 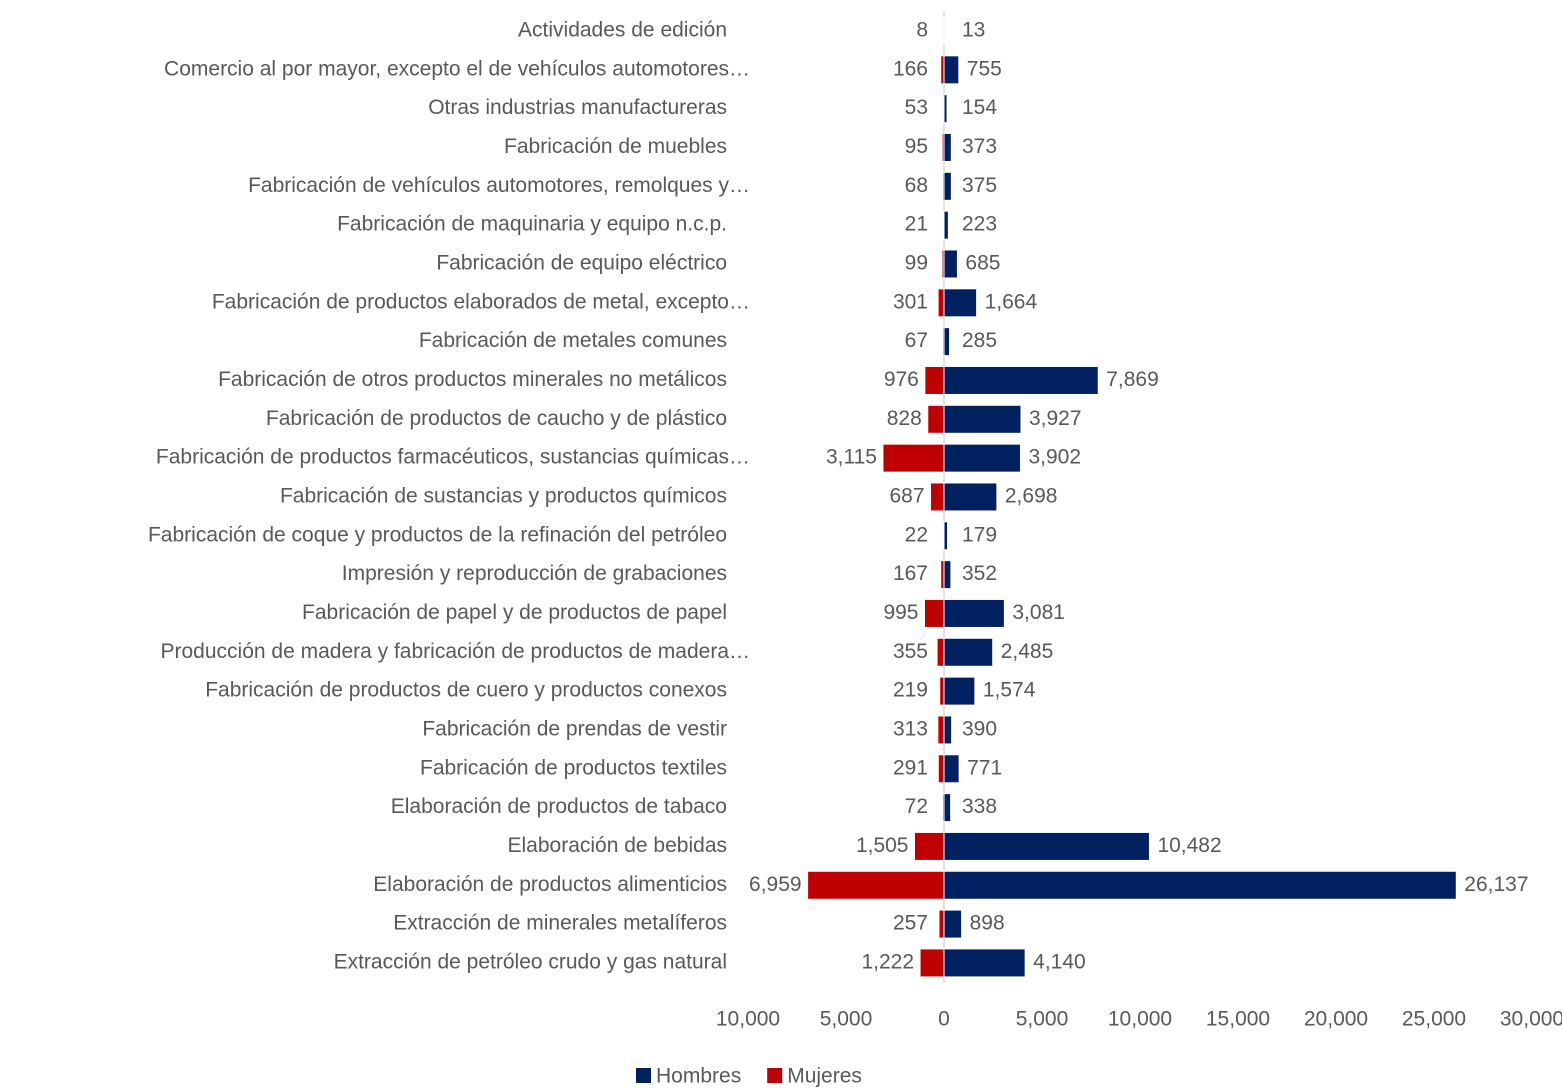 I want to click on value-label: 3,115, so click(x=851, y=457).